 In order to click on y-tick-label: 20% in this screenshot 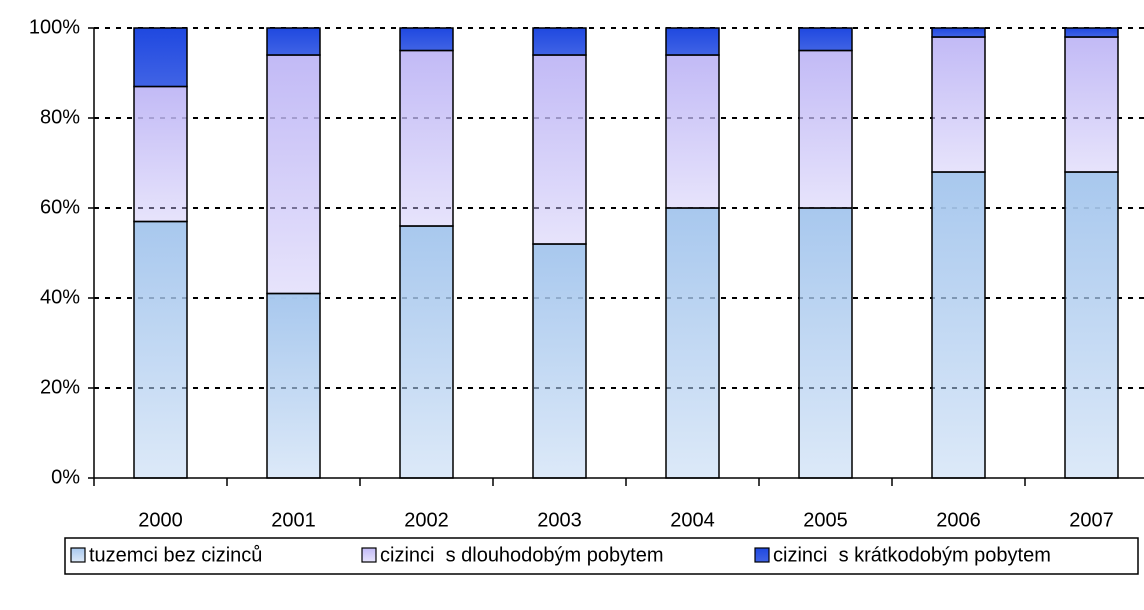, I will do `click(60, 387)`.